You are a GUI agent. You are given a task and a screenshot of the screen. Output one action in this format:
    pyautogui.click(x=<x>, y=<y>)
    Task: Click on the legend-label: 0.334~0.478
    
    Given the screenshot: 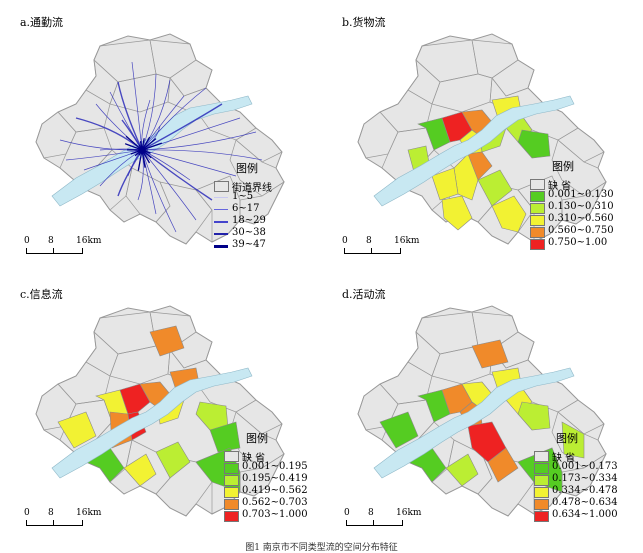 What is the action you would take?
    pyautogui.click(x=585, y=490)
    